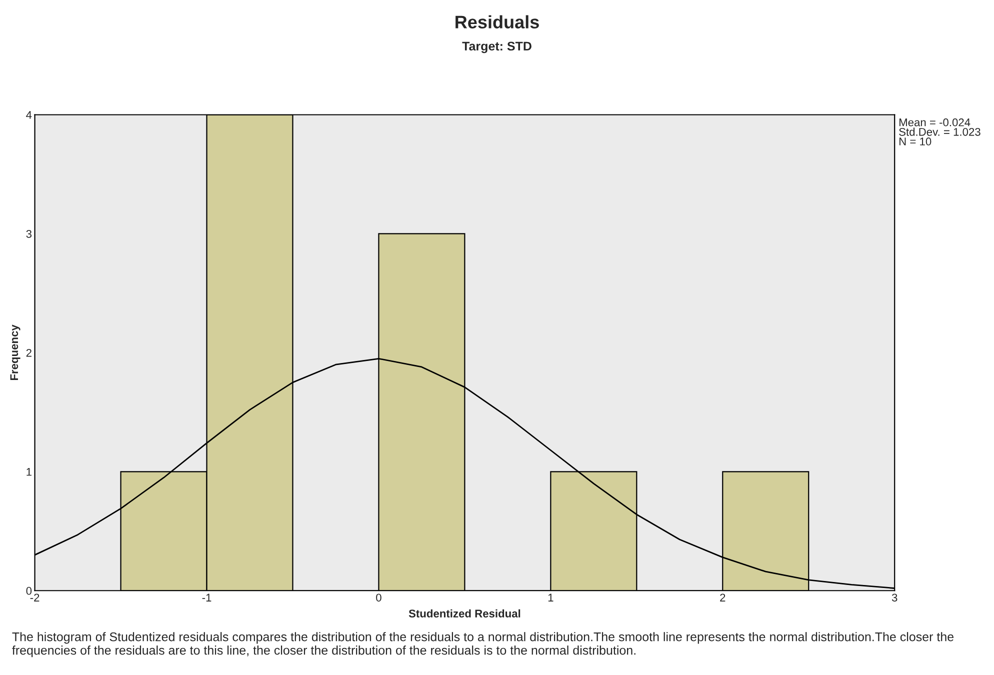 This screenshot has width=994, height=675. I want to click on text: Mean = -0.024 Std.Dev. = 1.023 N = 10, so click(939, 132).